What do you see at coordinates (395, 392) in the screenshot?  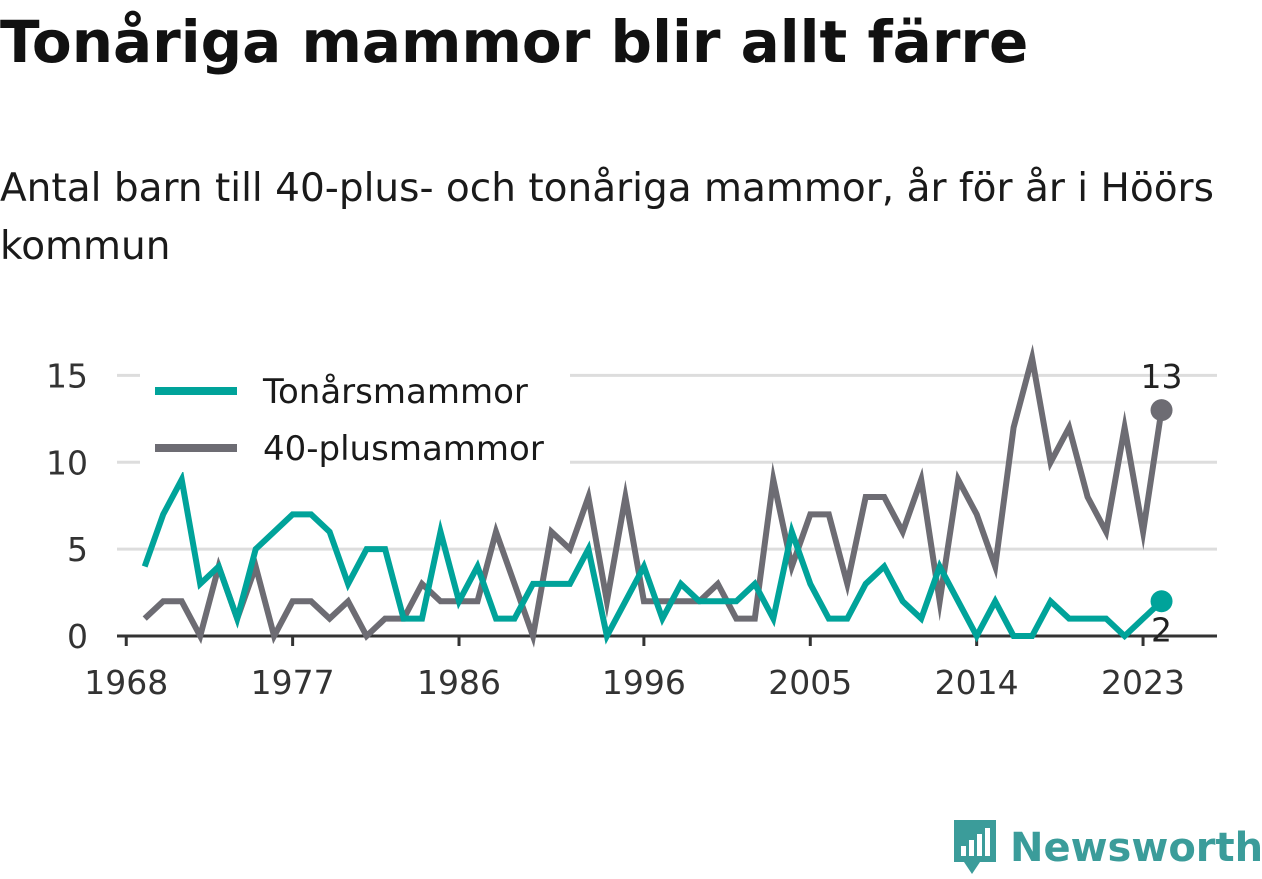 I see `legend-label-teen: Tonårsmammor` at bounding box center [395, 392].